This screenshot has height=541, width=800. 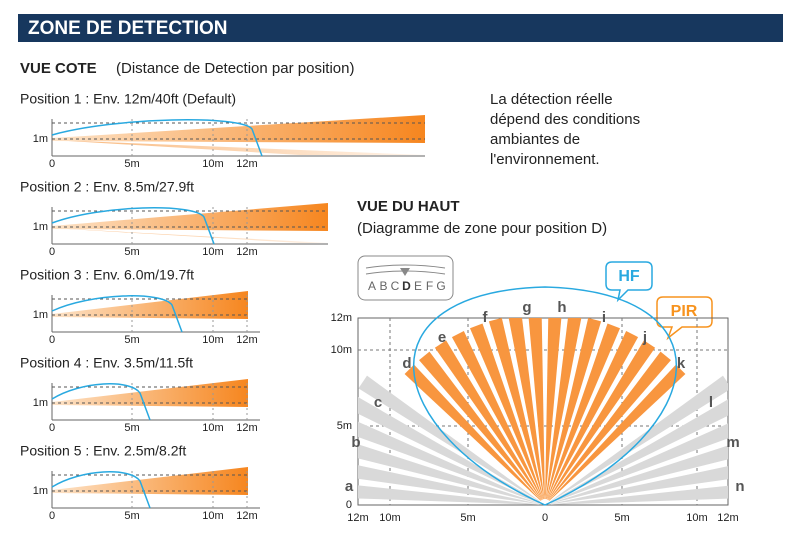 What do you see at coordinates (442, 337) in the screenshot?
I see `zone-label: e` at bounding box center [442, 337].